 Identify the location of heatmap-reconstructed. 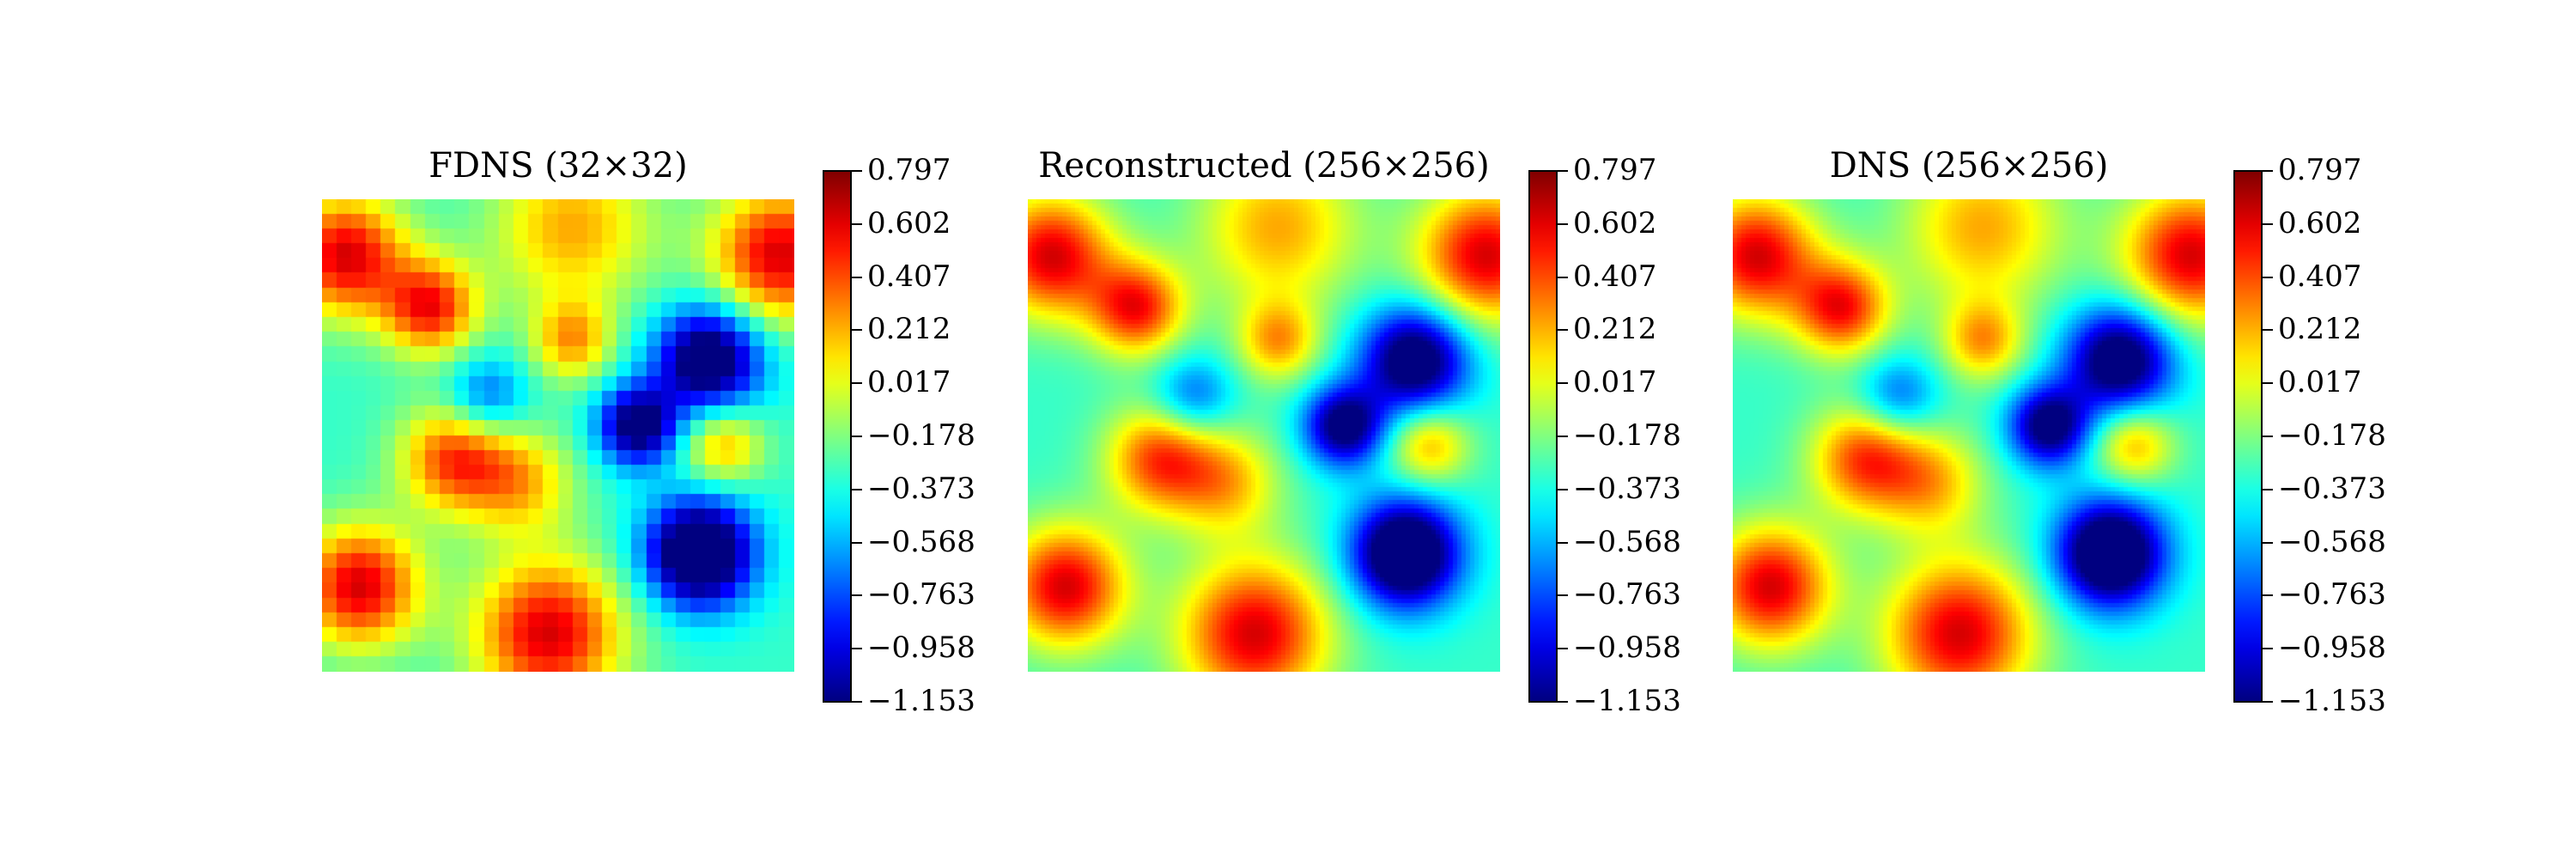
(1264, 435).